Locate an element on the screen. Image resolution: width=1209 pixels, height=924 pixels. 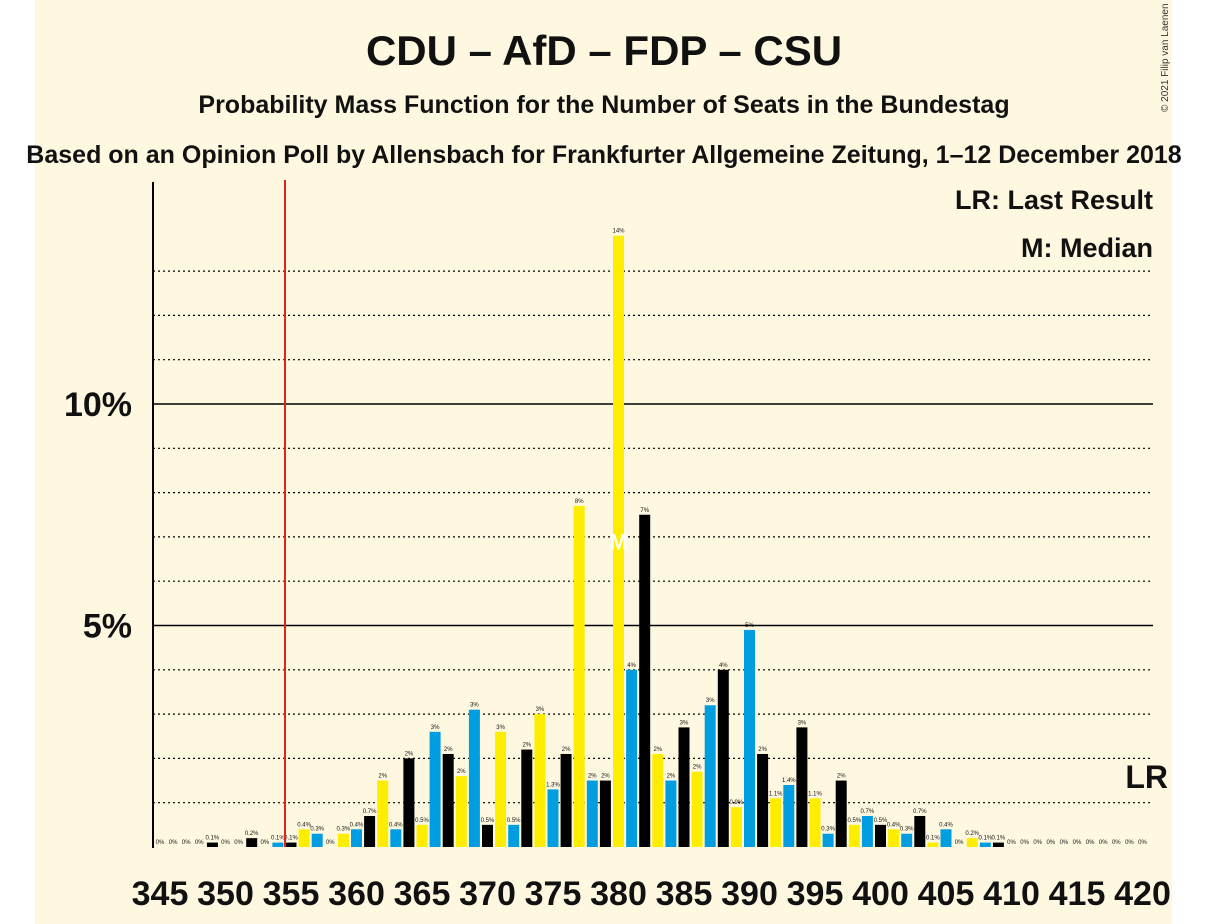
x-tick-label: 400 is located at coordinates (880, 894).